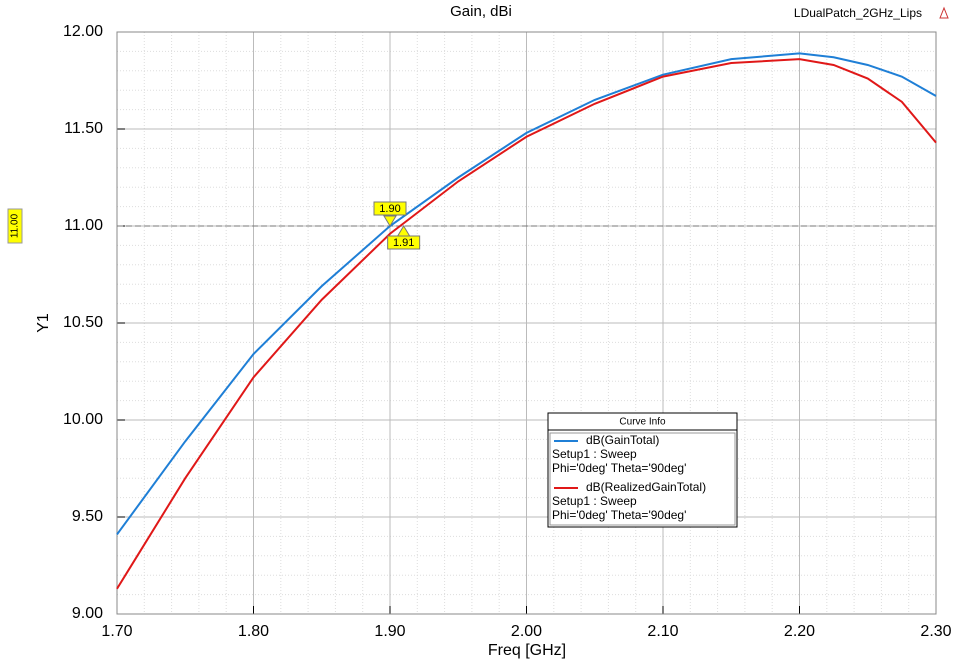 This screenshot has width=963, height=666. I want to click on chart-title: Gain, dBi, so click(481, 11).